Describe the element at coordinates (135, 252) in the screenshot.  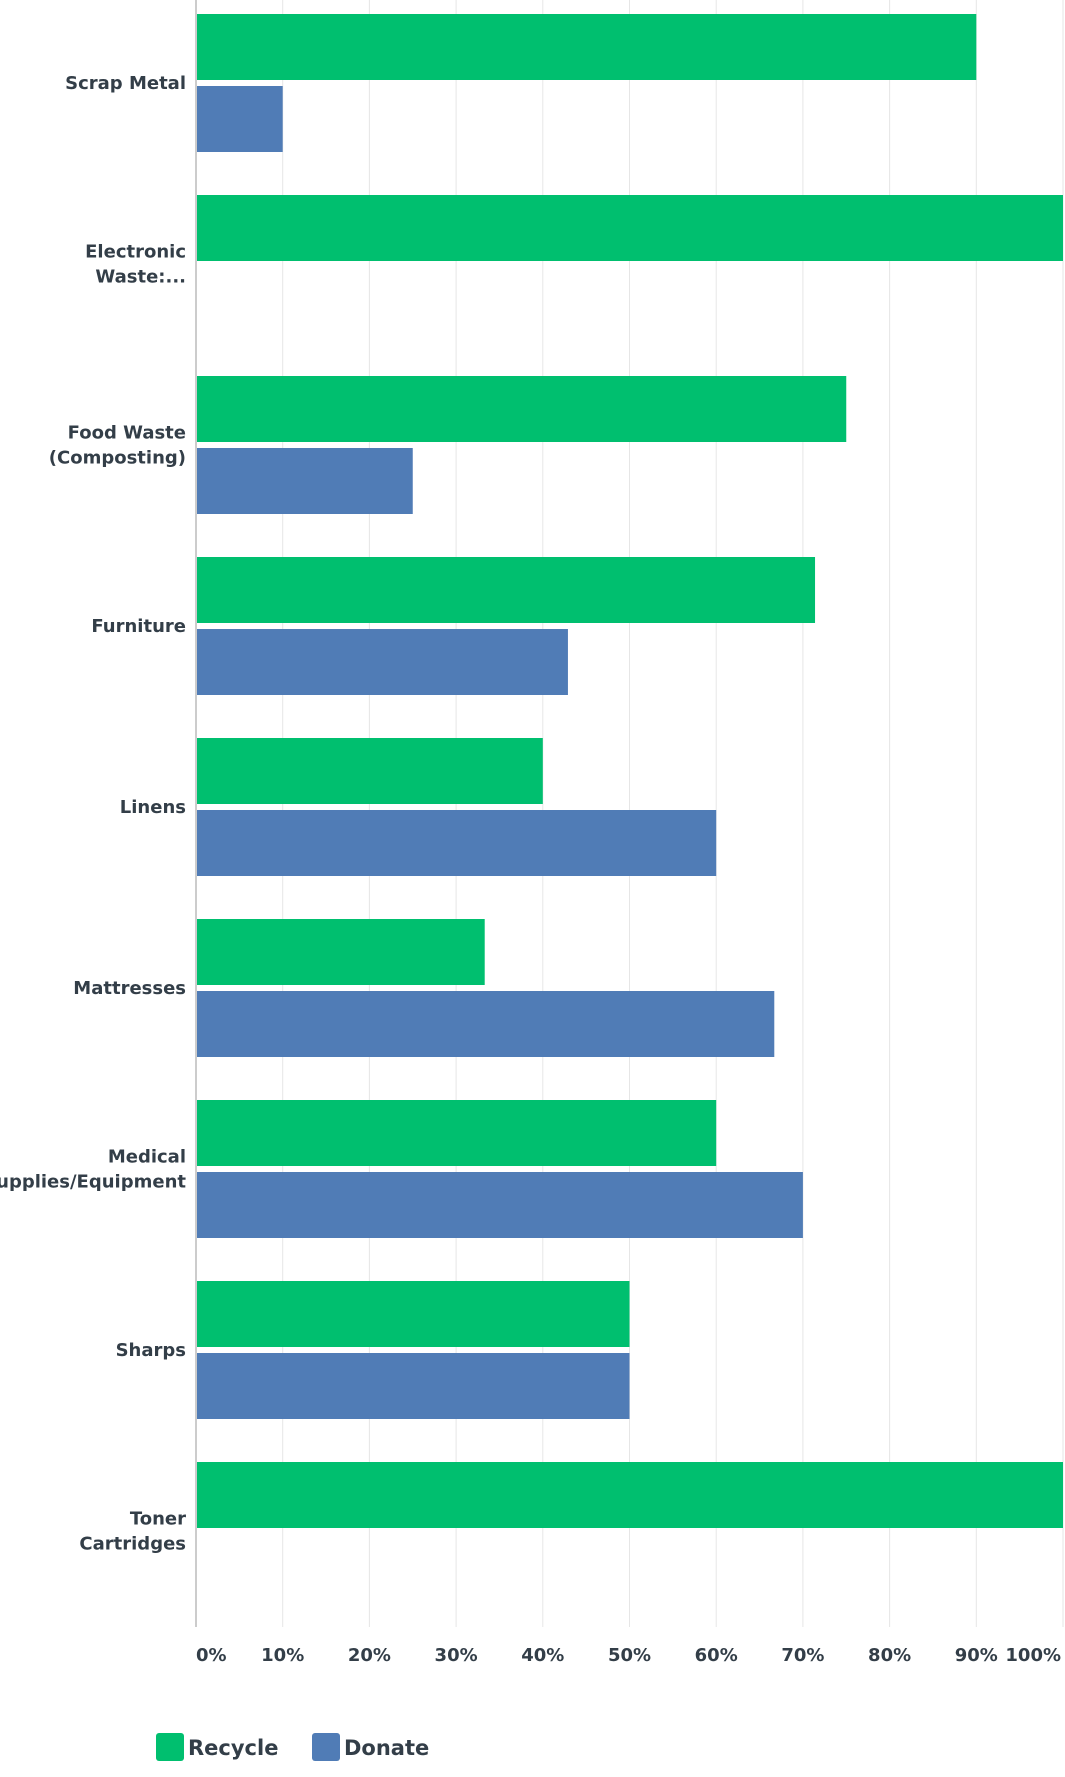
I see `category-label: Electronic` at that location.